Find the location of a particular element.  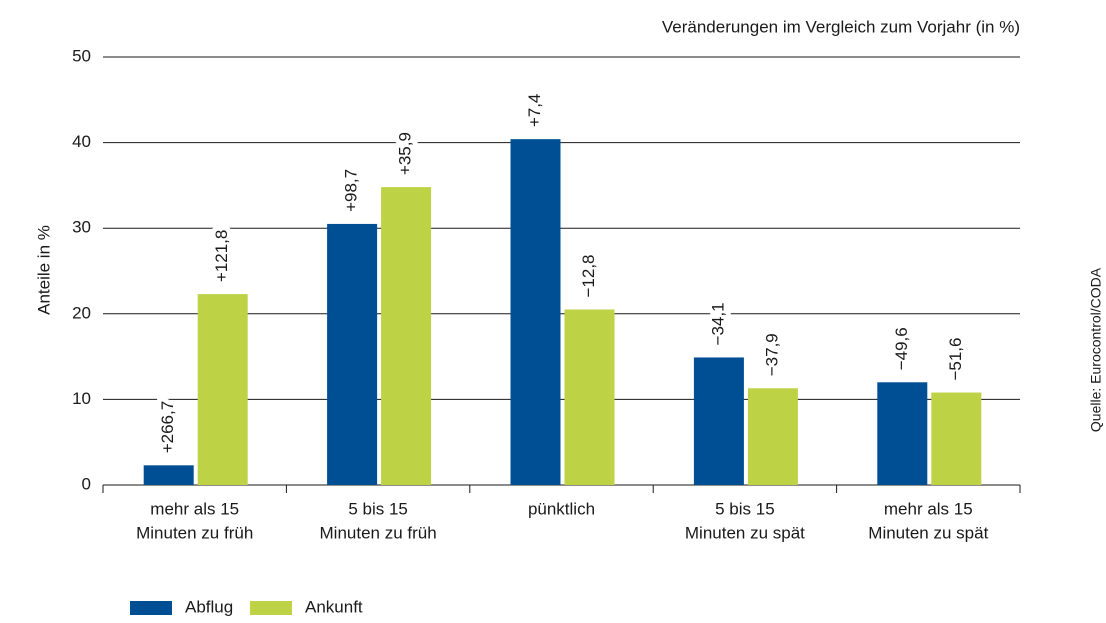

y-tick-label: 50 is located at coordinates (81, 55).